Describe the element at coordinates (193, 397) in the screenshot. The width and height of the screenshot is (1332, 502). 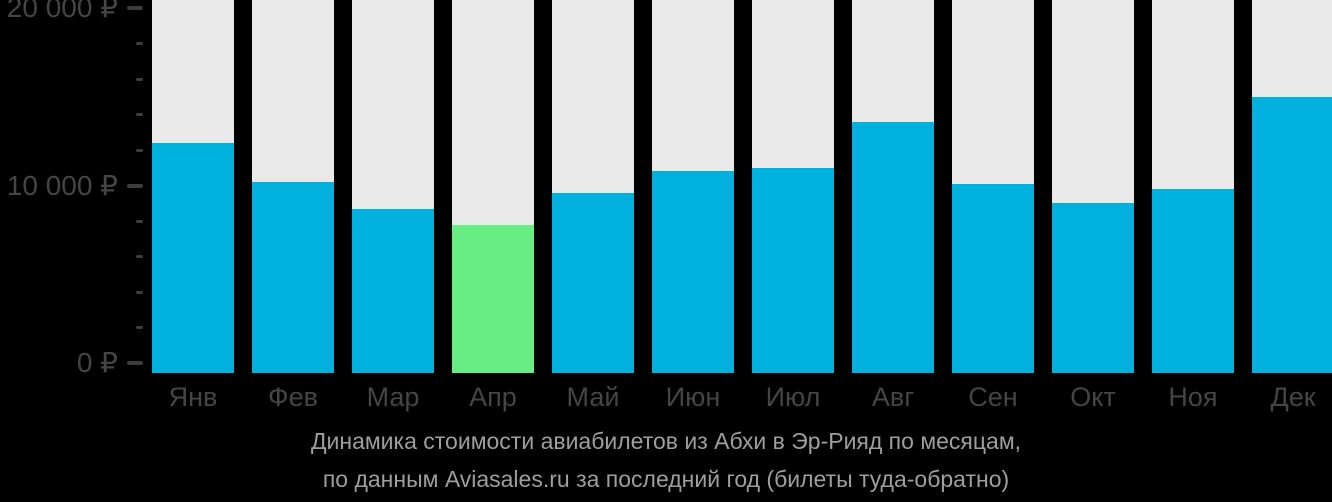
I see `x-axis-label: Янв` at that location.